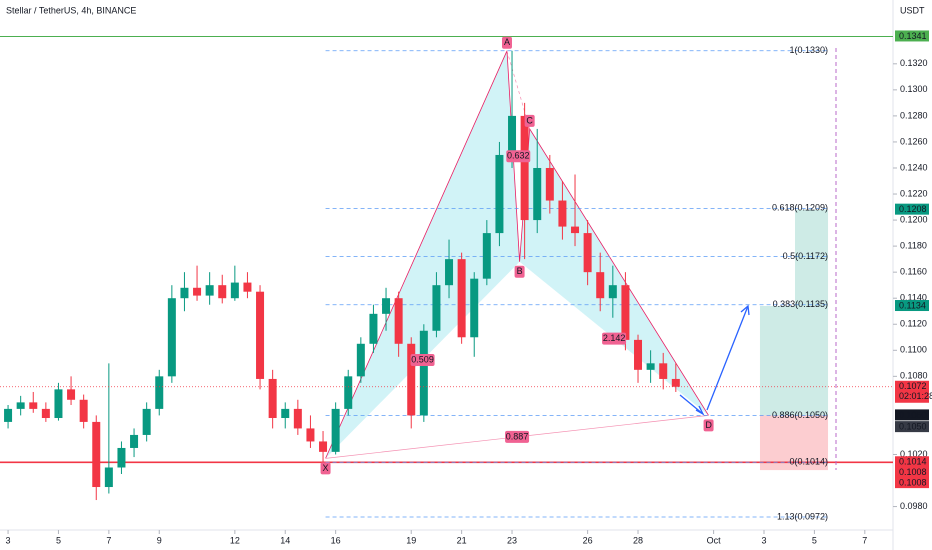  I want to click on ratio-label-bg, so click(614, 338).